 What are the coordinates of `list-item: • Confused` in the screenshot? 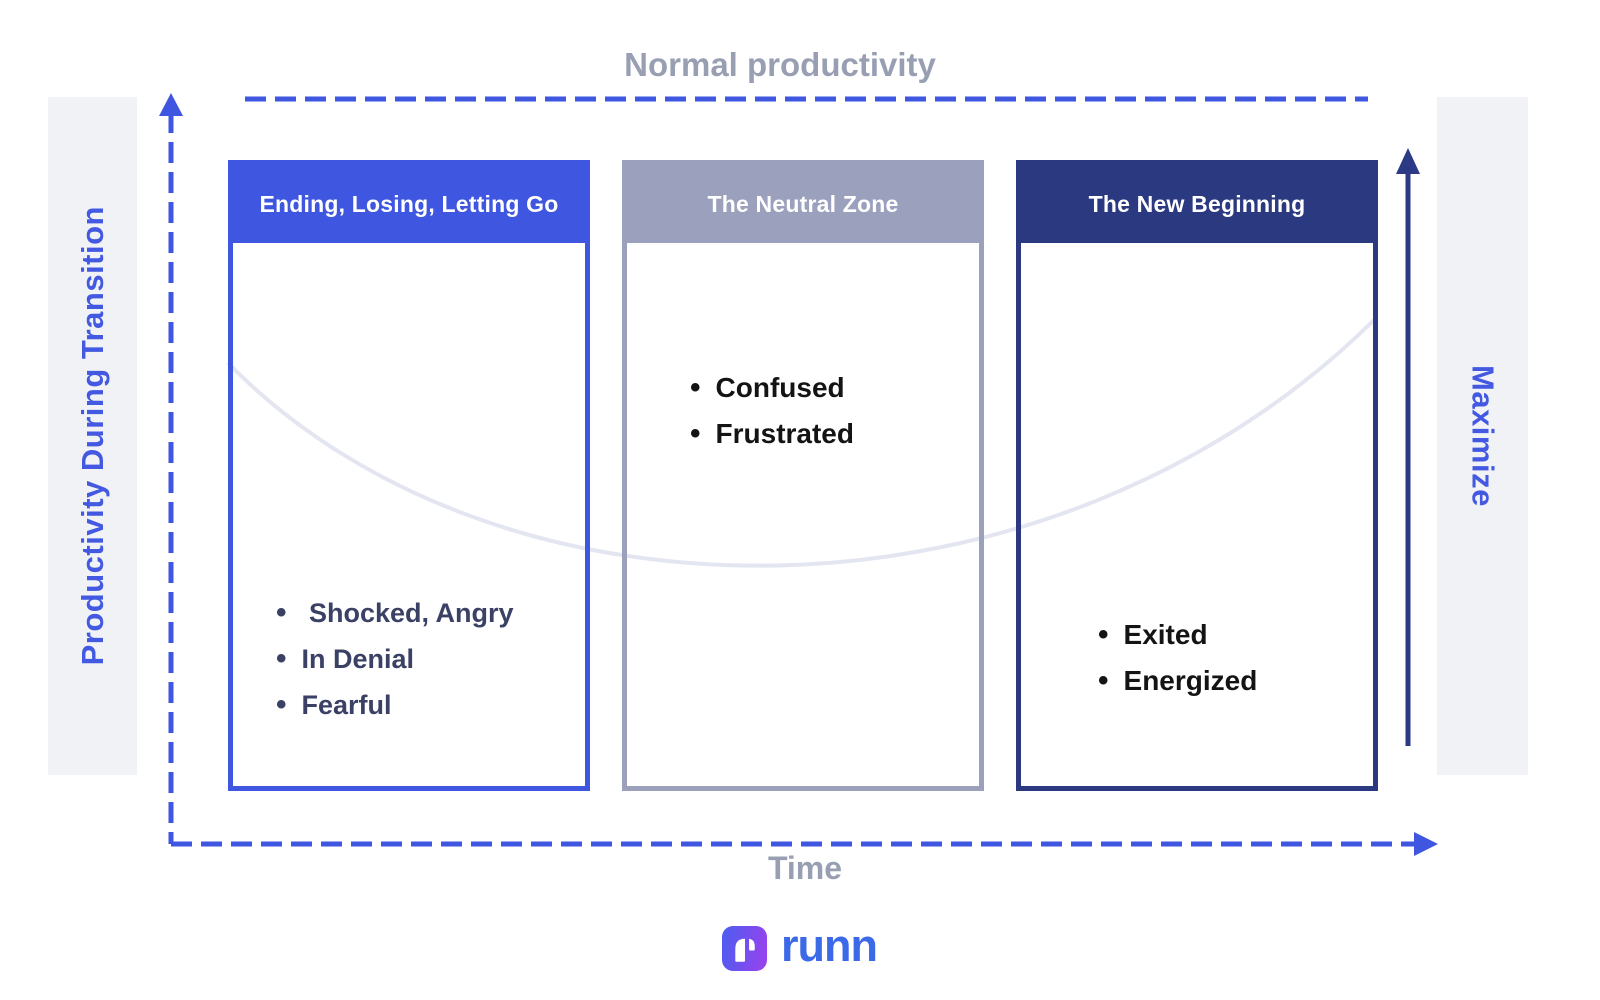 It's located at (772, 388).